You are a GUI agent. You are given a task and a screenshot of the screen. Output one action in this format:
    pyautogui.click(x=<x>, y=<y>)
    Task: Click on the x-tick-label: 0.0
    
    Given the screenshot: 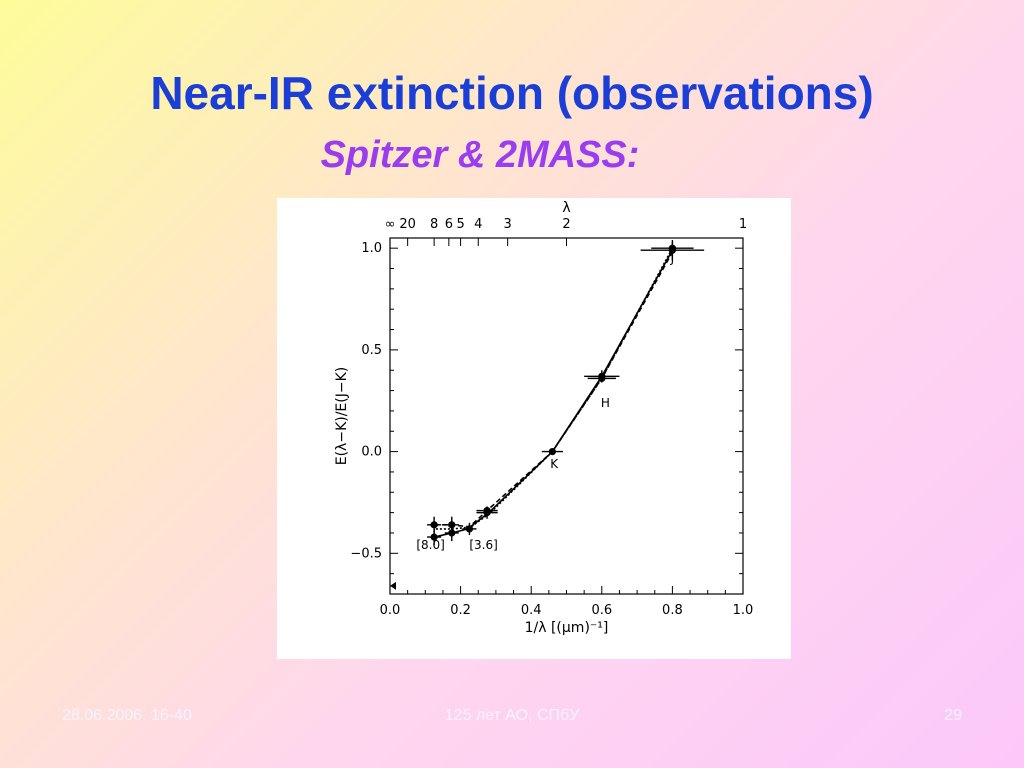 What is the action you would take?
    pyautogui.click(x=390, y=610)
    